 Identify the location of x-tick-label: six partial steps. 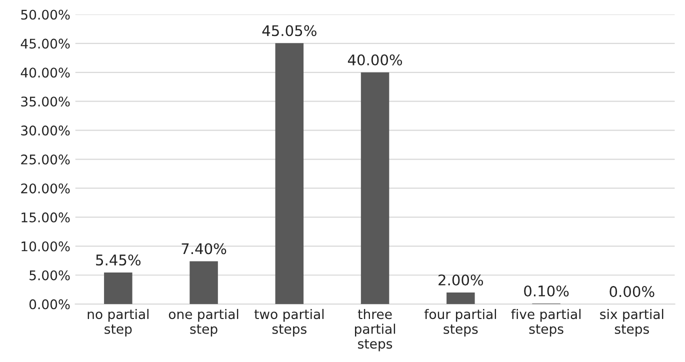
(632, 322).